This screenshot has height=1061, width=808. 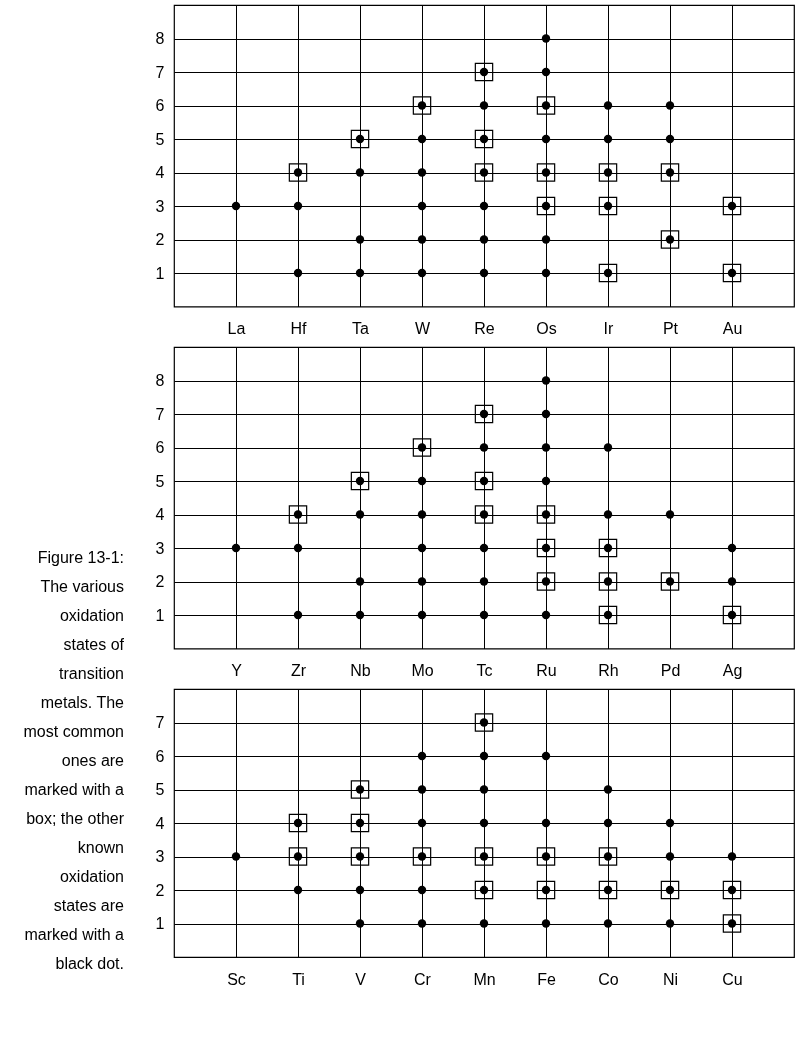 What do you see at coordinates (484, 670) in the screenshot?
I see `x-tick-label: Tc` at bounding box center [484, 670].